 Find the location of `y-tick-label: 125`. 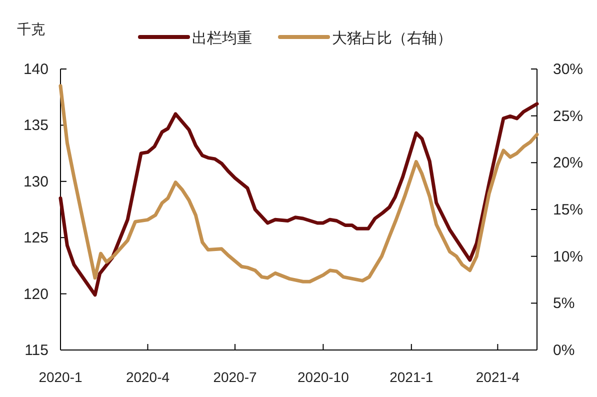

y-tick-label: 125 is located at coordinates (35, 238).